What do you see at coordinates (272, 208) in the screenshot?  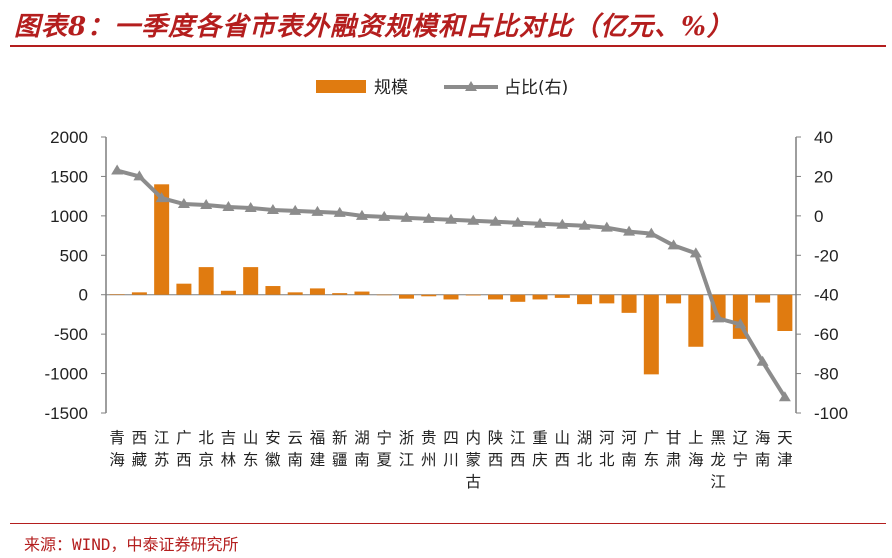 I see `line-point-安徽` at bounding box center [272, 208].